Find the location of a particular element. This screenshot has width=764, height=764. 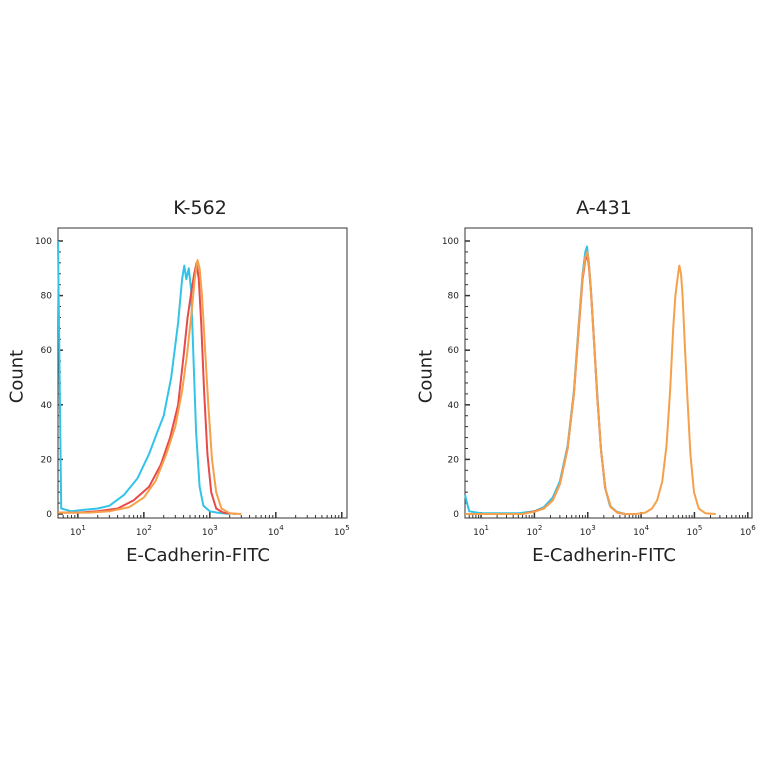

plot-frame-k562 is located at coordinates (202, 373).